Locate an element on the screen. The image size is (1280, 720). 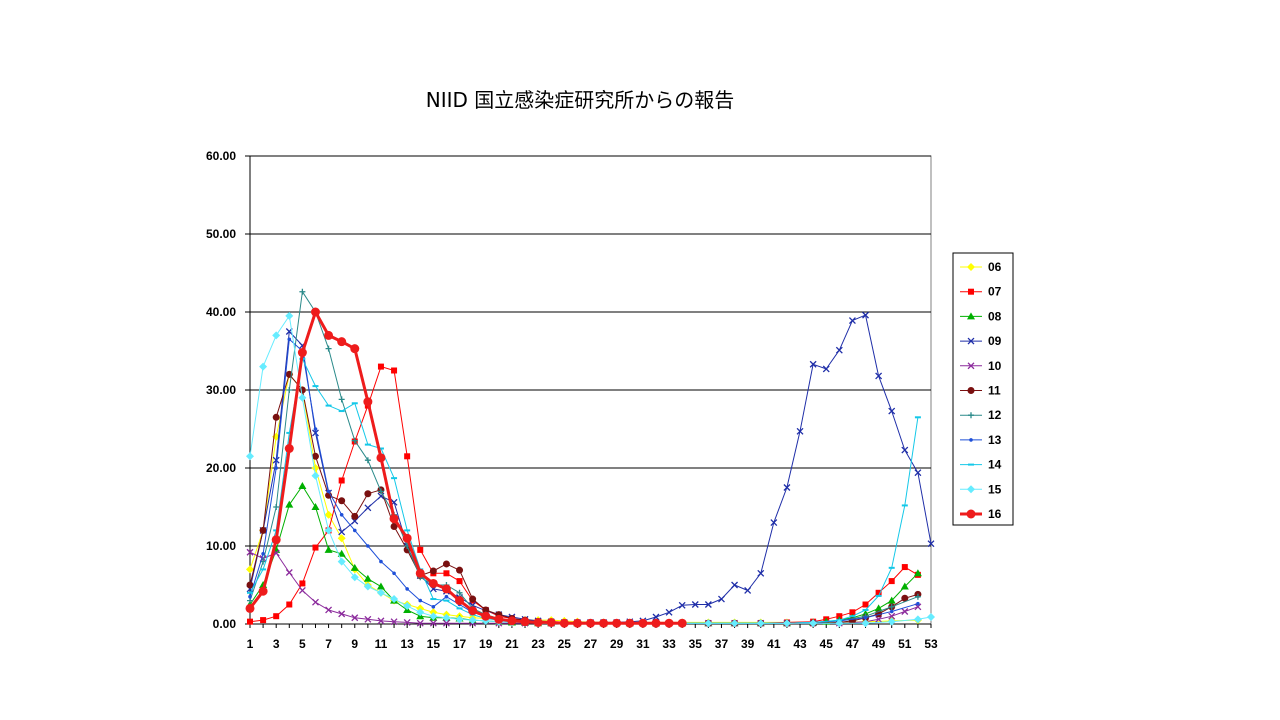
legend-label: 07 is located at coordinates (995, 292).